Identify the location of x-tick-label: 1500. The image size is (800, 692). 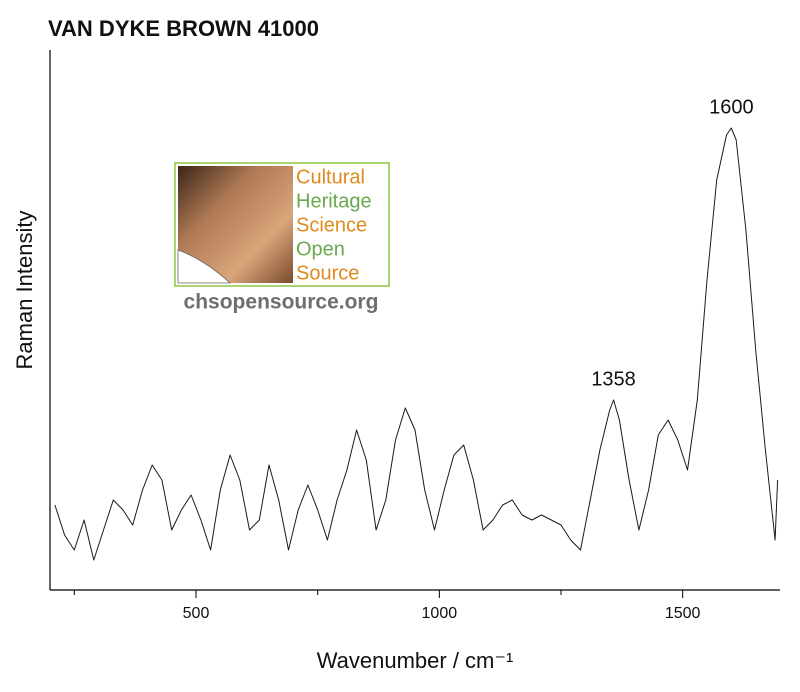
(683, 613).